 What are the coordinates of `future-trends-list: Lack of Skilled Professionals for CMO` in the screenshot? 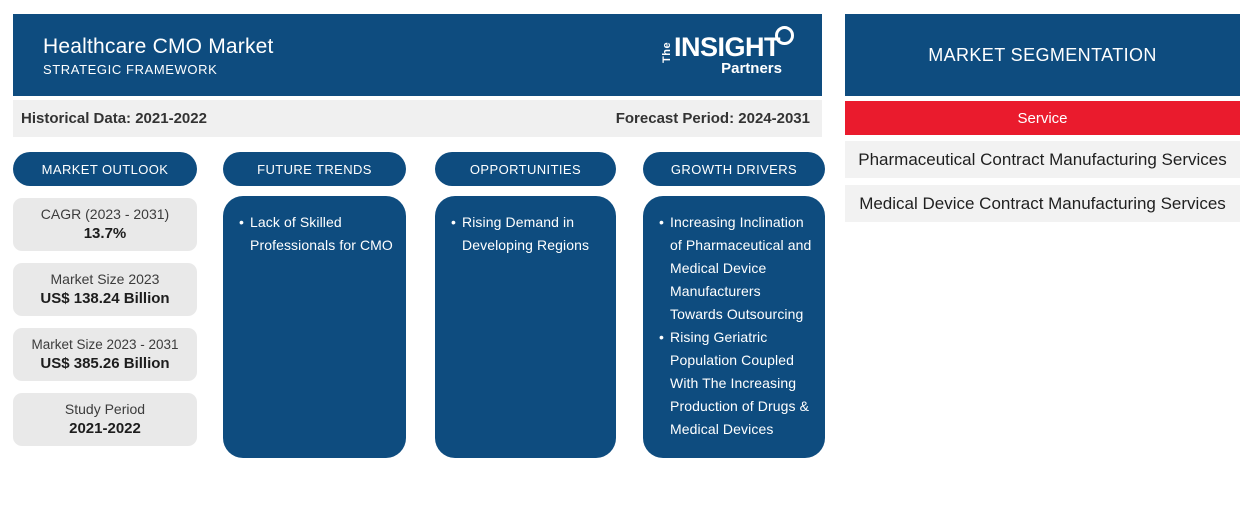 It's located at (317, 234).